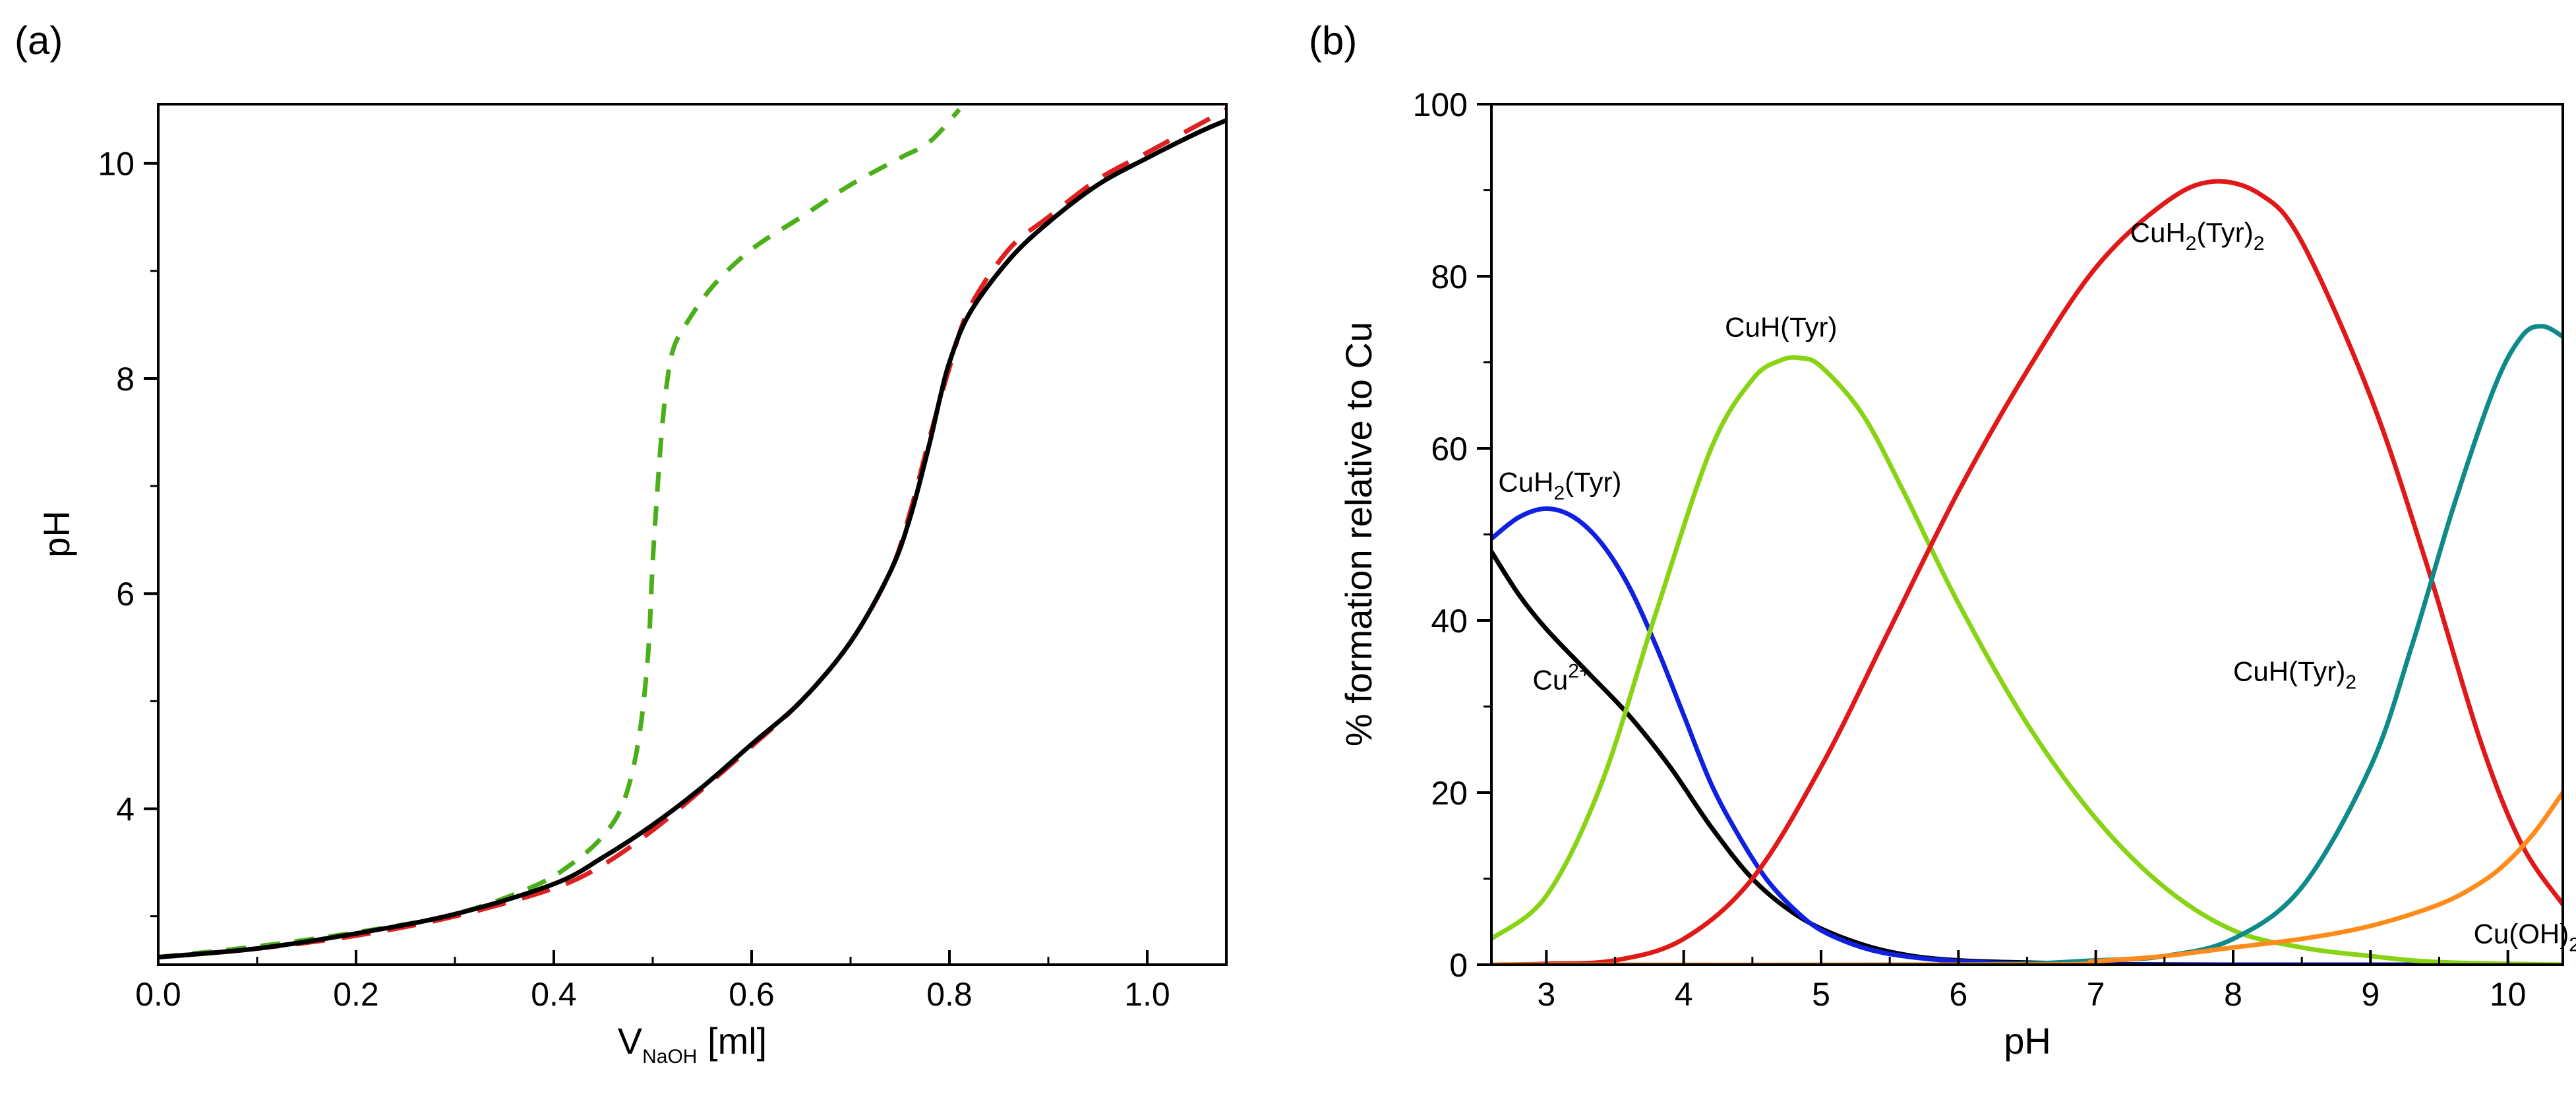 The height and width of the screenshot is (1117, 2576). What do you see at coordinates (1440, 104) in the screenshot?
I see `y-tick-label: 100` at bounding box center [1440, 104].